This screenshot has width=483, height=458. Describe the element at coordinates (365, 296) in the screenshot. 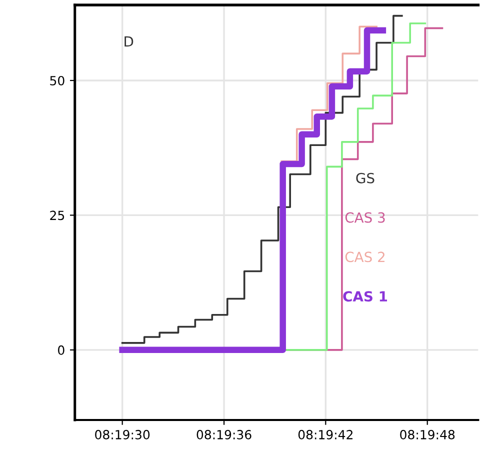

I see `text: CAS 1` at that location.